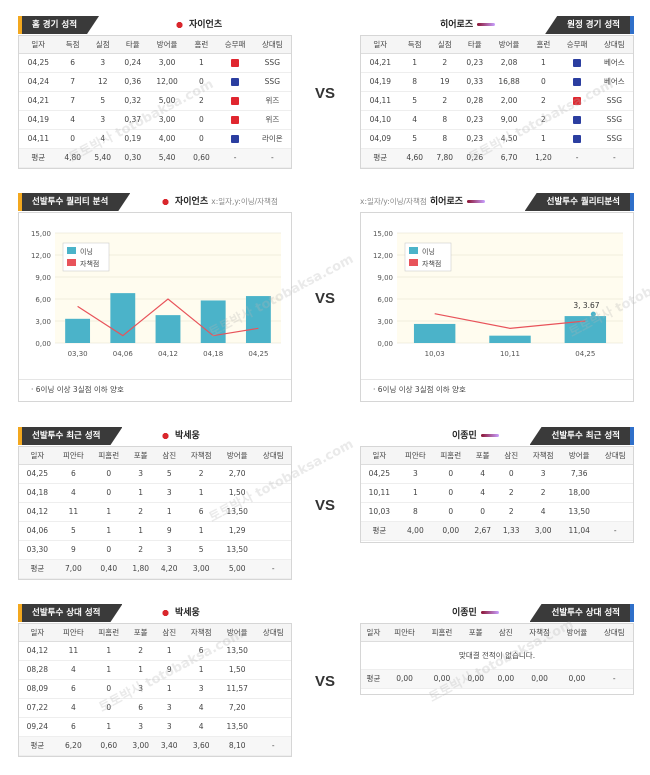 The height and width of the screenshot is (775, 650). Describe the element at coordinates (414, 82) in the screenshot. I see `table-cell: 8` at that location.